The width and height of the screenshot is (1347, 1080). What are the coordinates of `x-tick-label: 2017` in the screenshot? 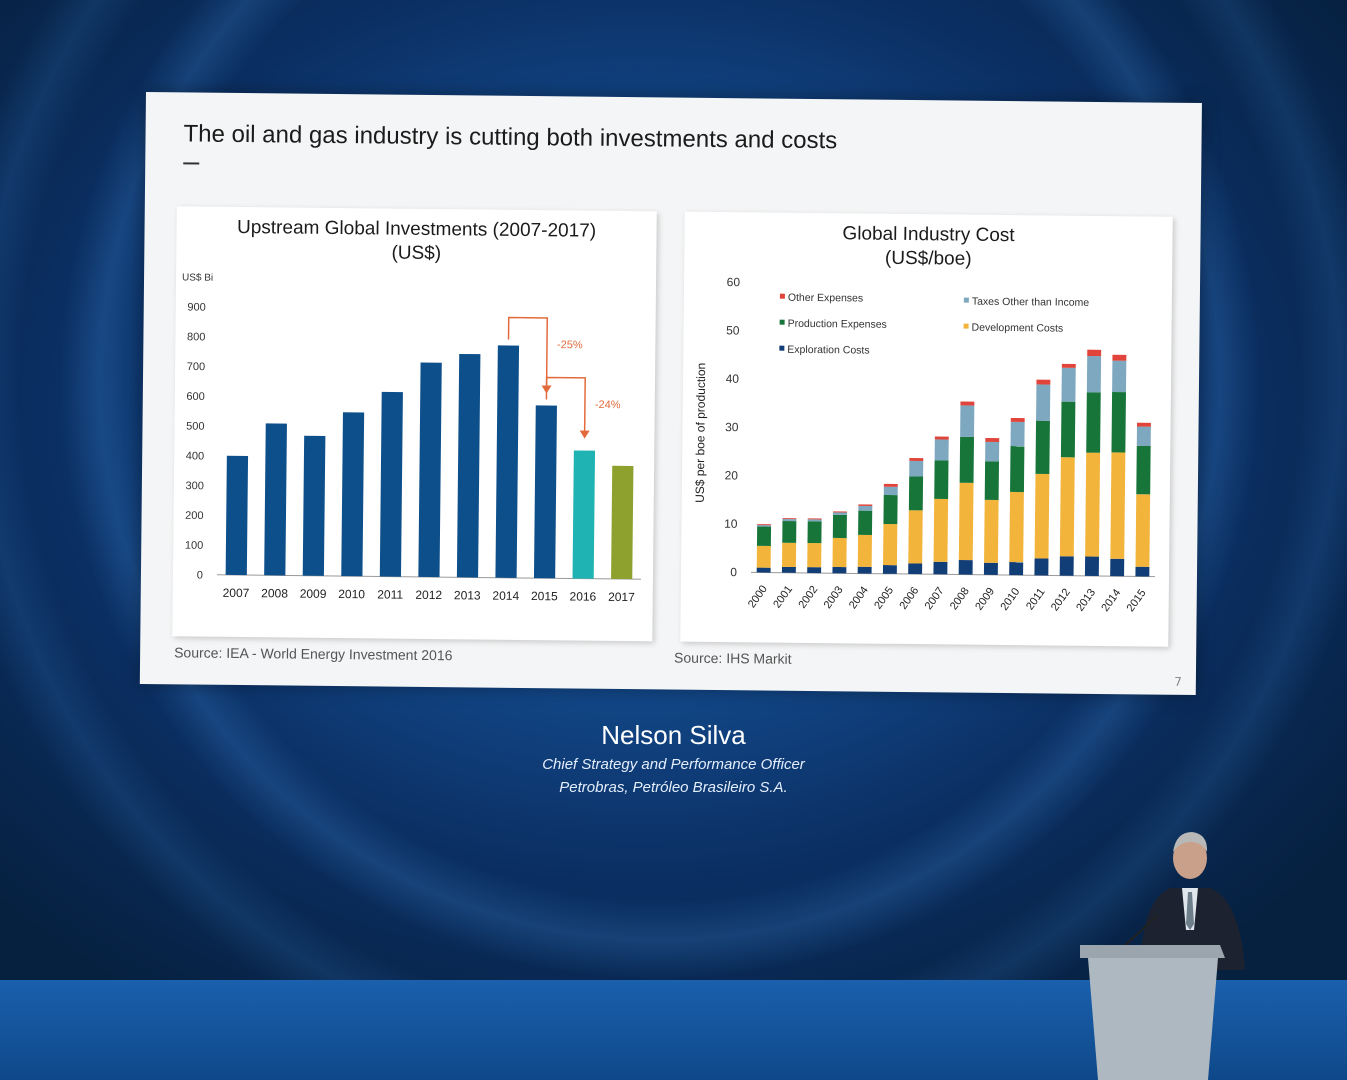 It's located at (621, 597).